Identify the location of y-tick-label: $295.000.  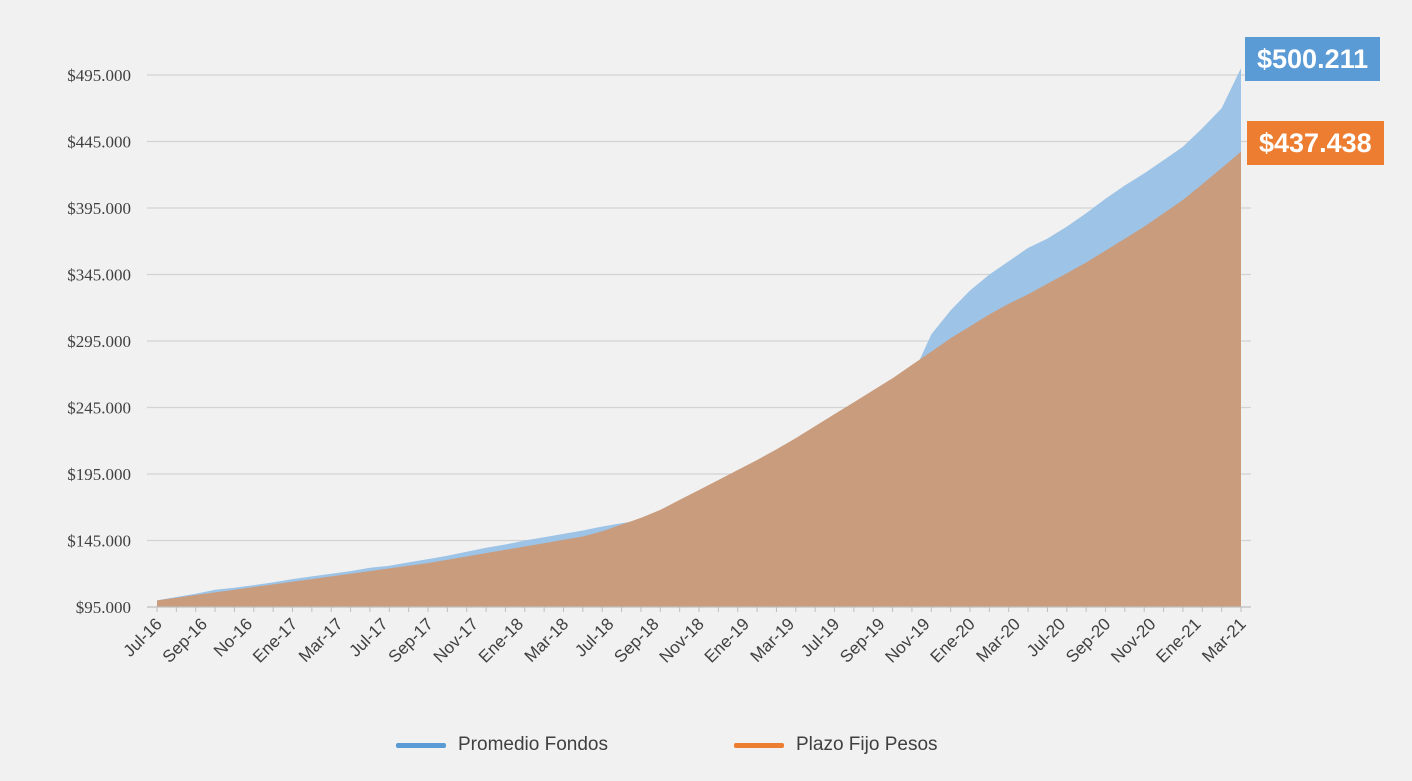
(99, 341).